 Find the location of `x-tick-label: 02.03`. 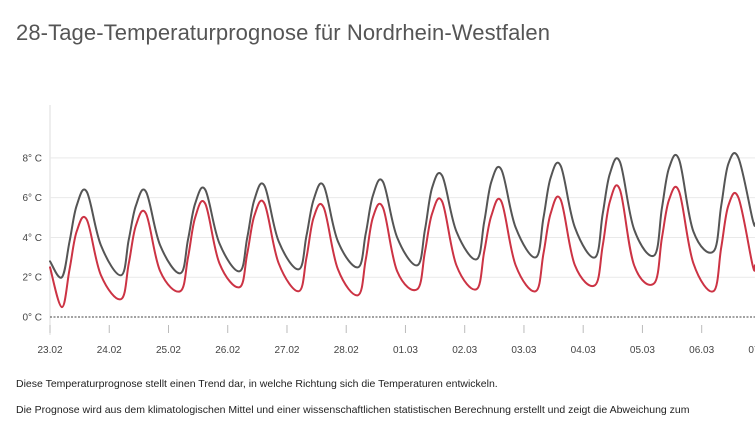

x-tick-label: 02.03 is located at coordinates (464, 350).